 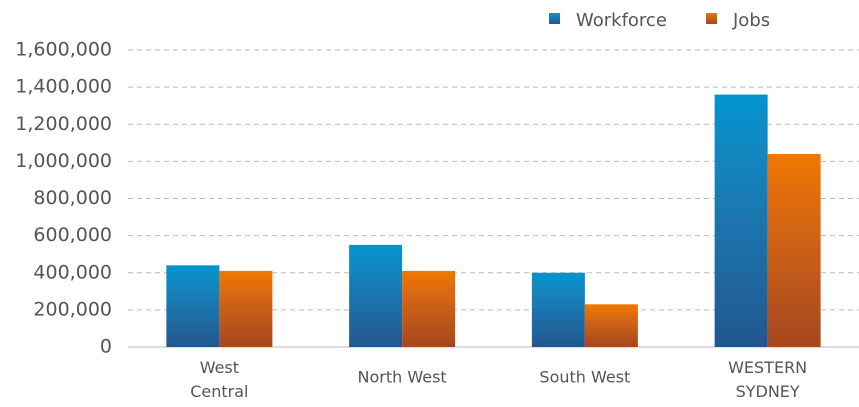 What do you see at coordinates (106, 347) in the screenshot?
I see `y-tick-label: 0` at bounding box center [106, 347].